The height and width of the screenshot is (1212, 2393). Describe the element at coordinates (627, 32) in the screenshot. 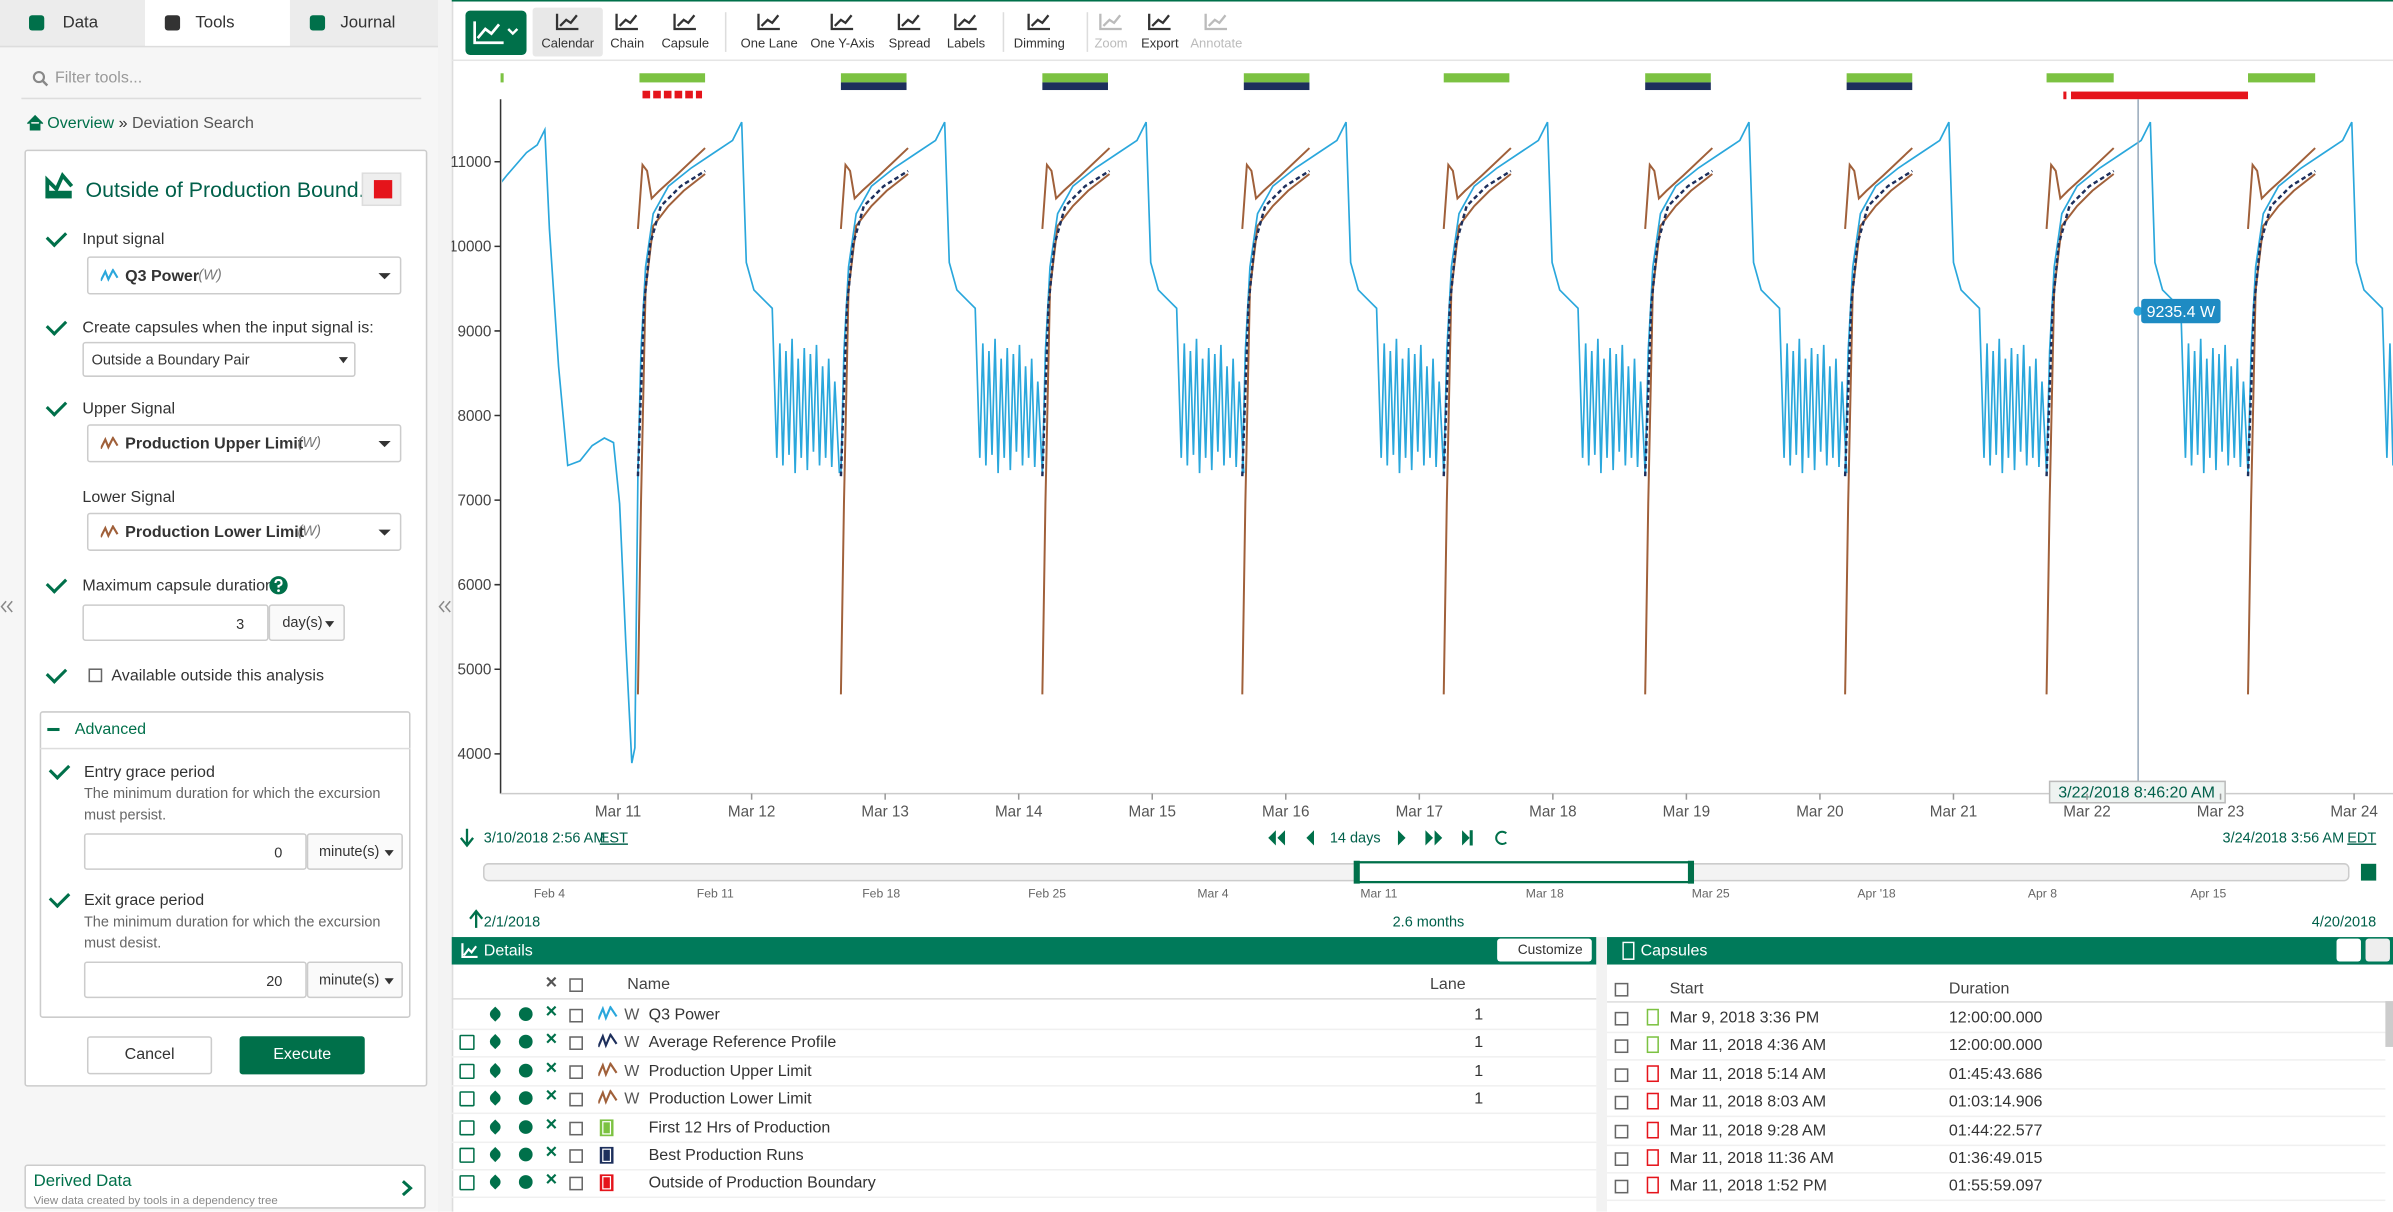

I see `toolbar-button: Chain` at that location.